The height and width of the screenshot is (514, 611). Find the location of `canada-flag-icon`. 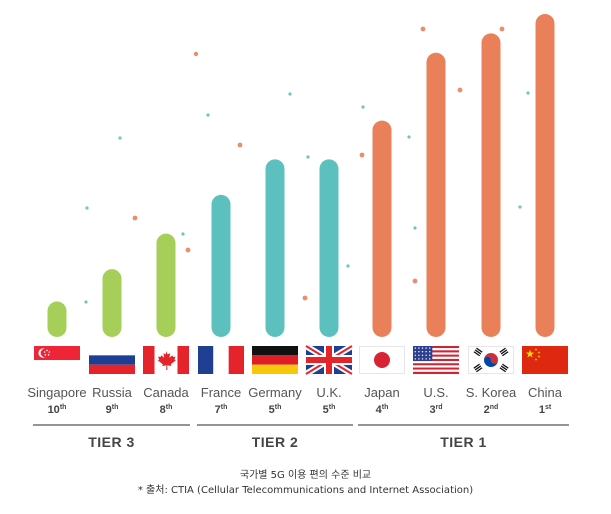

canada-flag-icon is located at coordinates (166, 360).